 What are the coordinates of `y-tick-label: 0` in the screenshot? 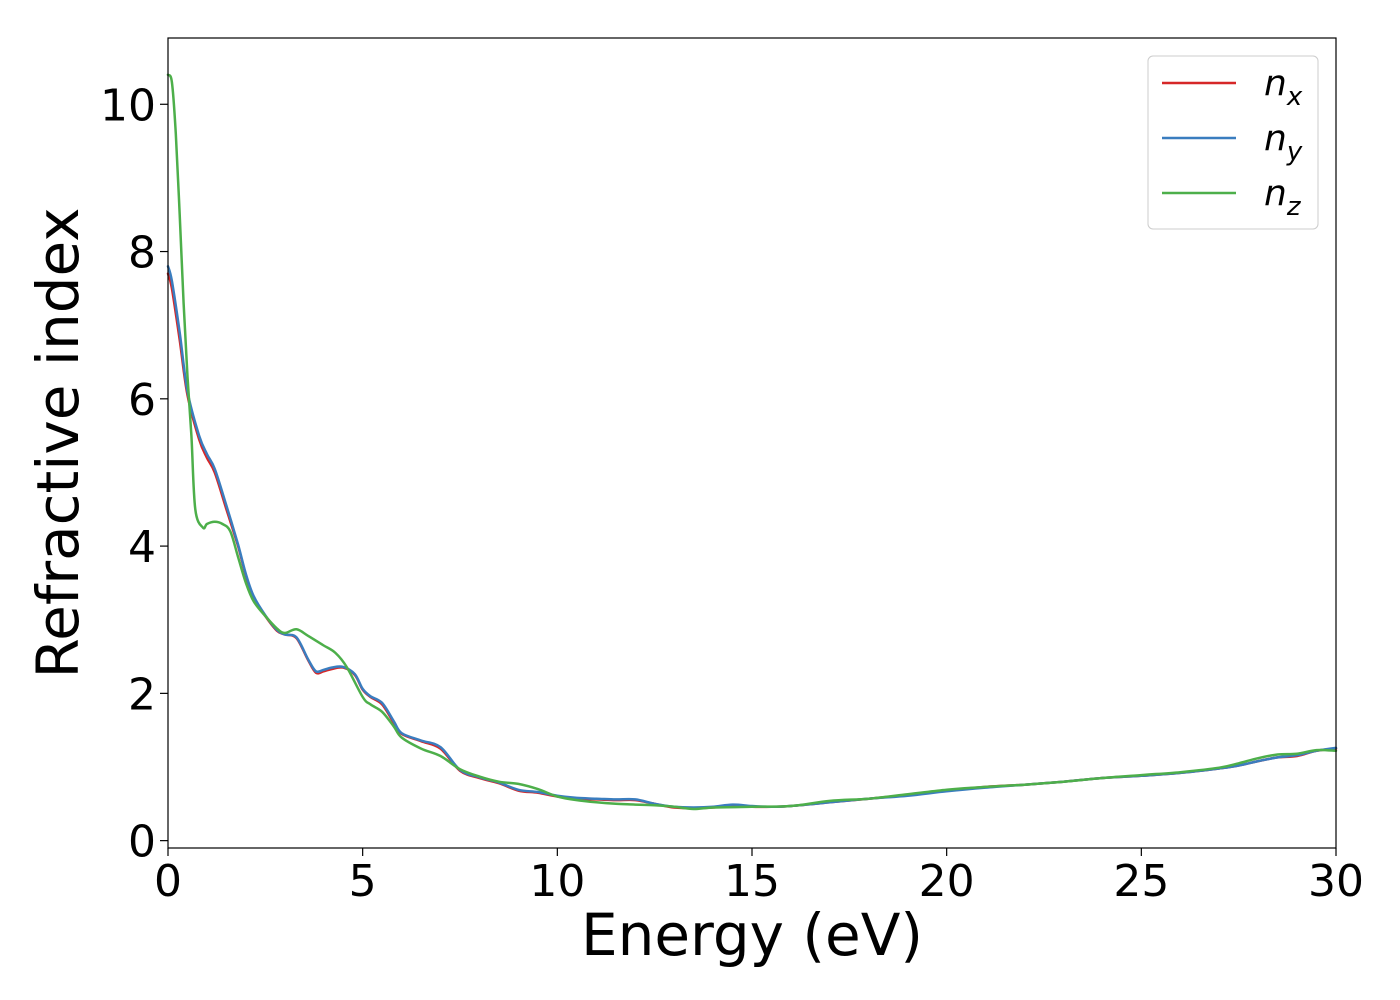 It's located at (142, 842).